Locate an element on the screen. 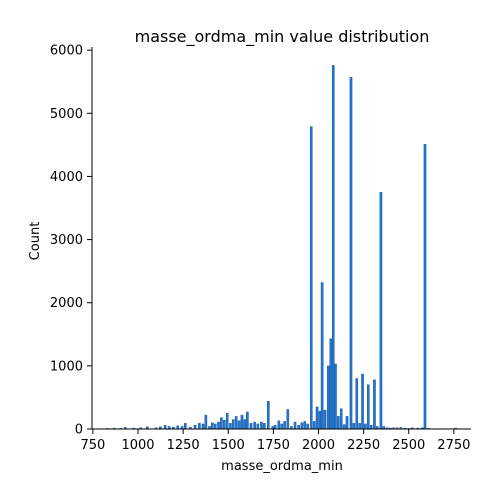 The width and height of the screenshot is (500, 500). y-tick-label-4: 4000 is located at coordinates (66, 177).